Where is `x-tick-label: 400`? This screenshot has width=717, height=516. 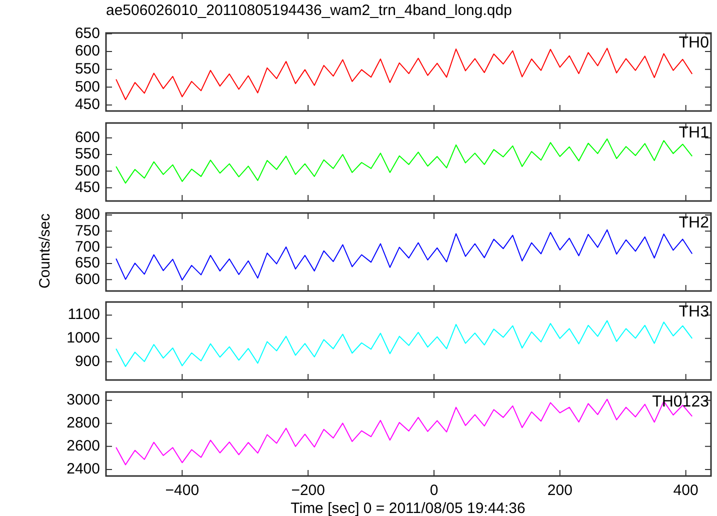
x-tick-label: 400 is located at coordinates (685, 491).